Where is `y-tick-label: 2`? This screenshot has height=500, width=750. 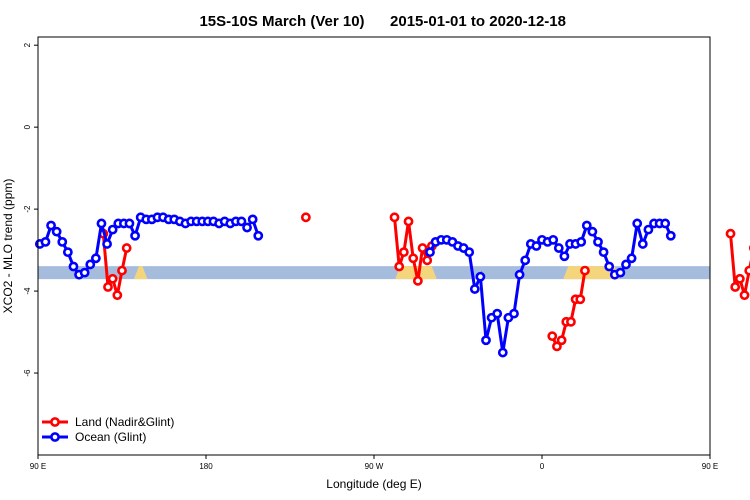
y-tick-label: 2 is located at coordinates (27, 44).